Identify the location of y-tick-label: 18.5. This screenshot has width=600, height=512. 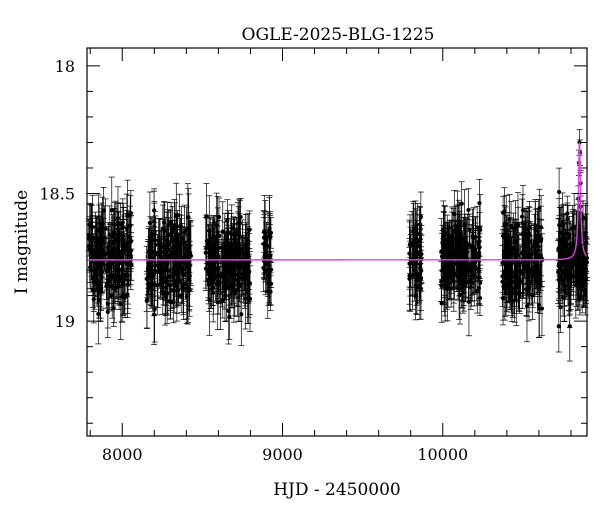
(57, 194).